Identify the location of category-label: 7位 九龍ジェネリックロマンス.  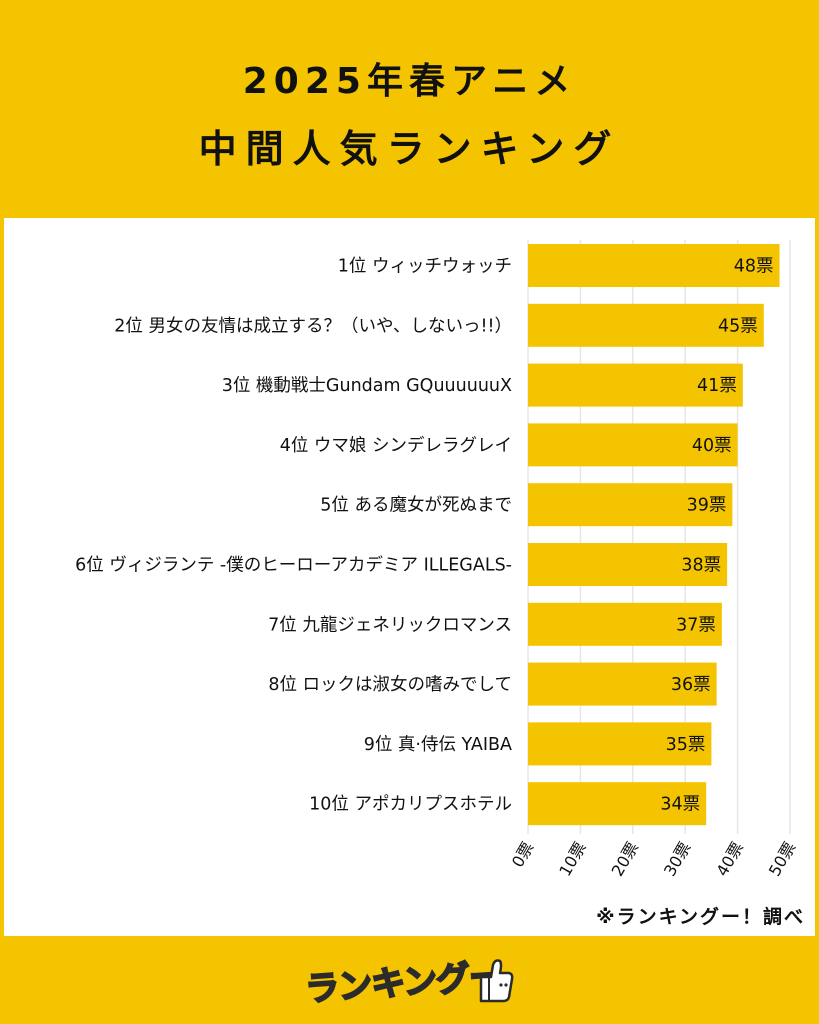
(390, 625).